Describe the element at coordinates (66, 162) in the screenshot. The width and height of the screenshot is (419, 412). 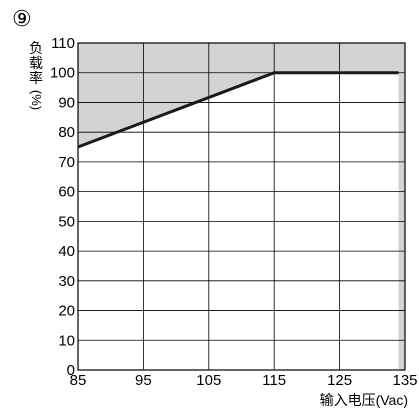
I see `y-tick-label-70: 70` at that location.